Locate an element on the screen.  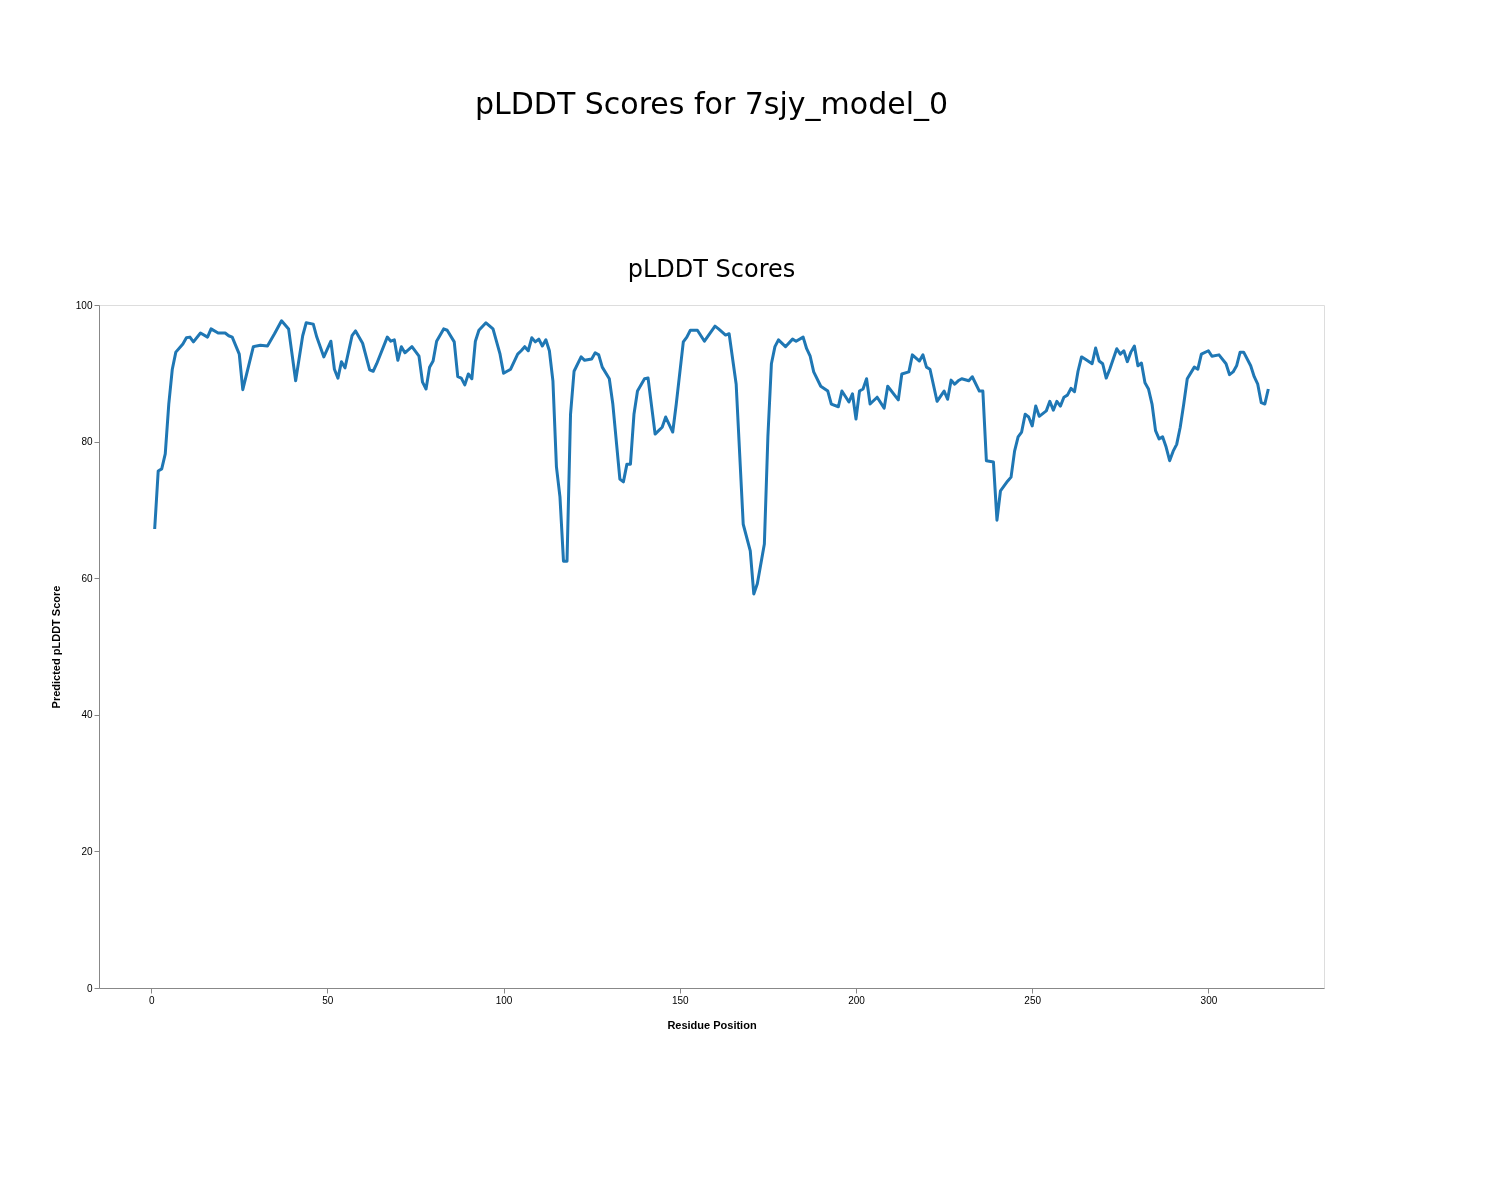
x-tick-label: 100 is located at coordinates (504, 1000).